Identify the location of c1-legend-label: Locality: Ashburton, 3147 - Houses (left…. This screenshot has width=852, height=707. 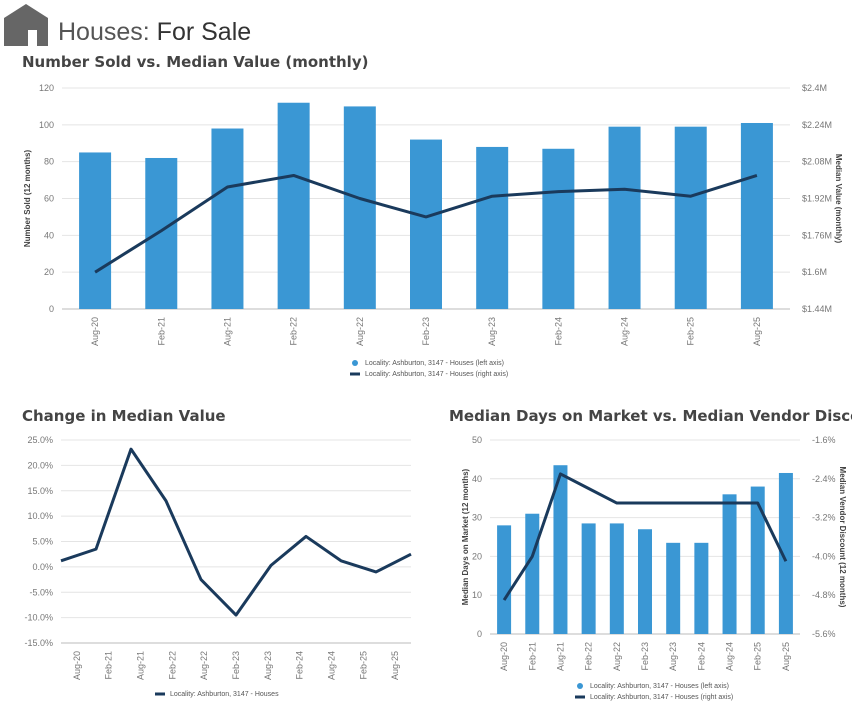
(434, 363).